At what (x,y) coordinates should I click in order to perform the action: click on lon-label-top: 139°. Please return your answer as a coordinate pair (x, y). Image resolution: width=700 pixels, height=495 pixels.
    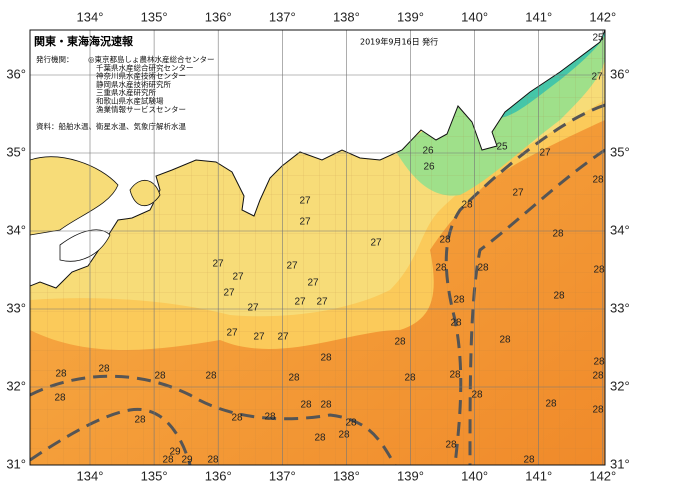
    Looking at the image, I should click on (410, 16).